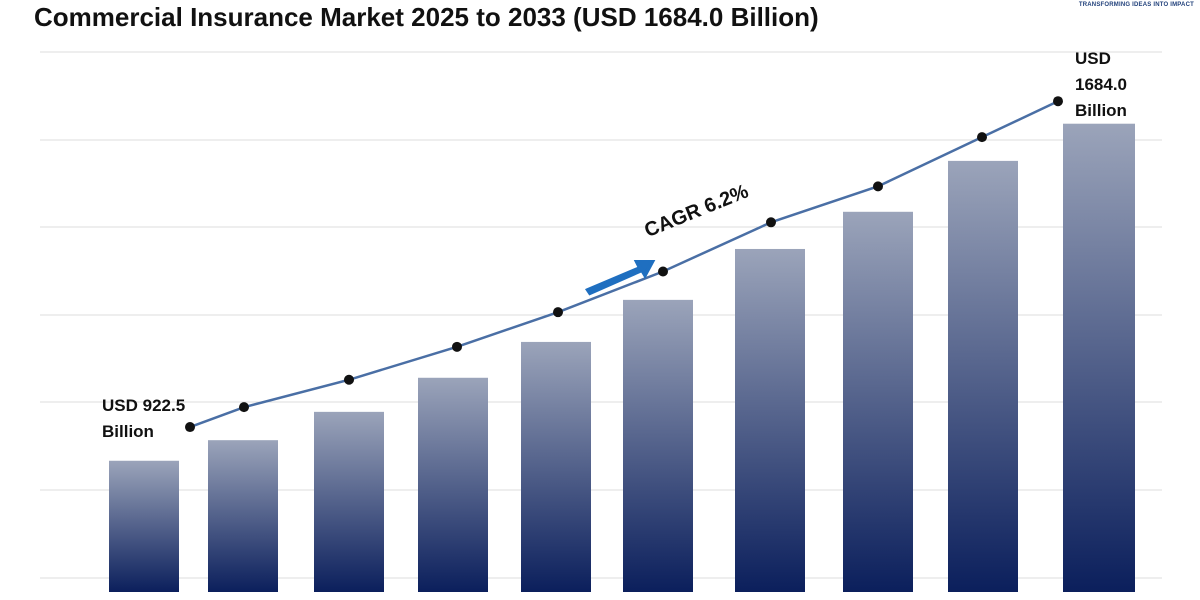 The height and width of the screenshot is (600, 1200). I want to click on value-label: USD 1684.0 Billion, so click(1101, 84).